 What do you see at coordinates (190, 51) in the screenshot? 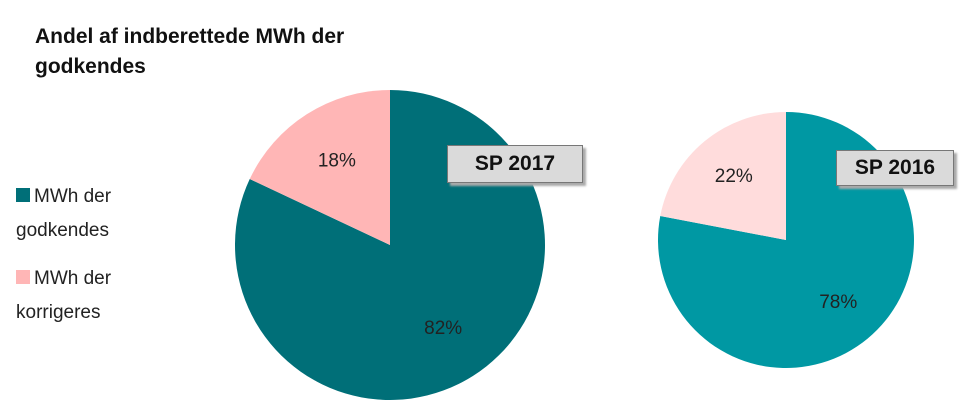
I see `main-title: Andel af indberettede MWh der godkendes` at bounding box center [190, 51].